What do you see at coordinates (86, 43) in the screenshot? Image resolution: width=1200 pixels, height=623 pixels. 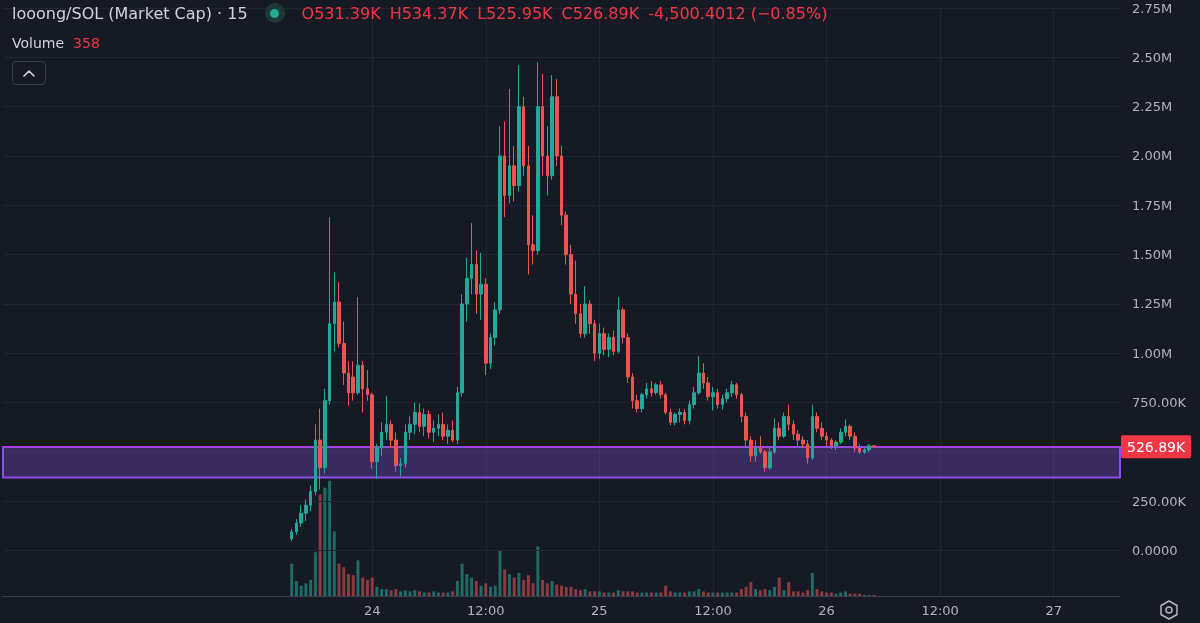 I see `annotation: 358` at bounding box center [86, 43].